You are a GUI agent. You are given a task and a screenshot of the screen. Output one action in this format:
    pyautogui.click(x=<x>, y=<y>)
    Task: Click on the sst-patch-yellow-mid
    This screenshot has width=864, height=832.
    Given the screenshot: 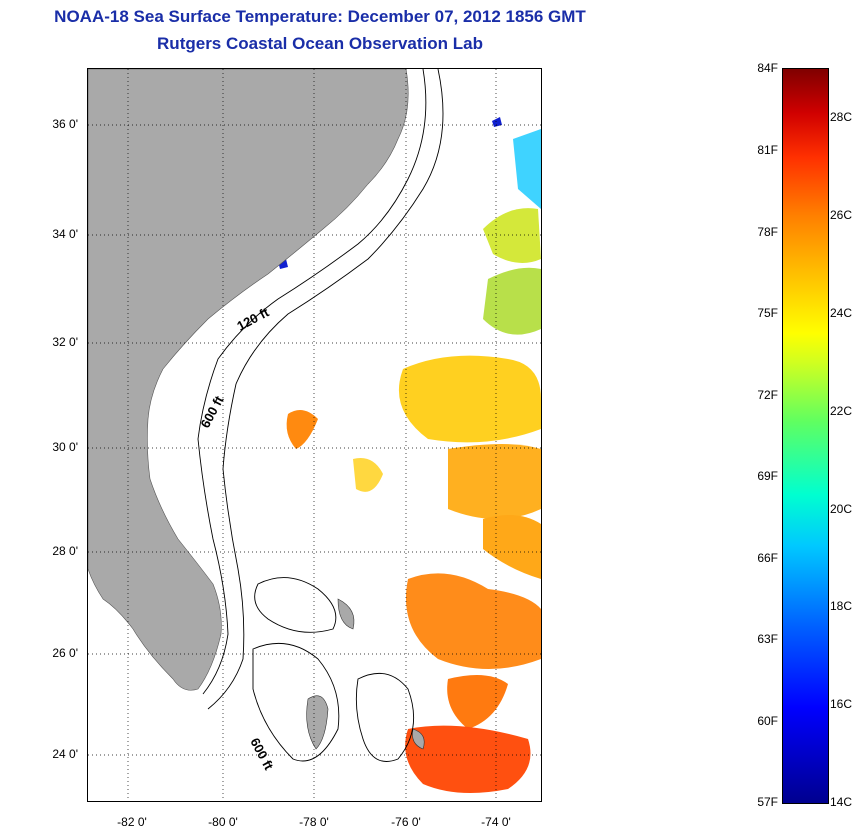 What is the action you would take?
    pyautogui.click(x=368, y=475)
    